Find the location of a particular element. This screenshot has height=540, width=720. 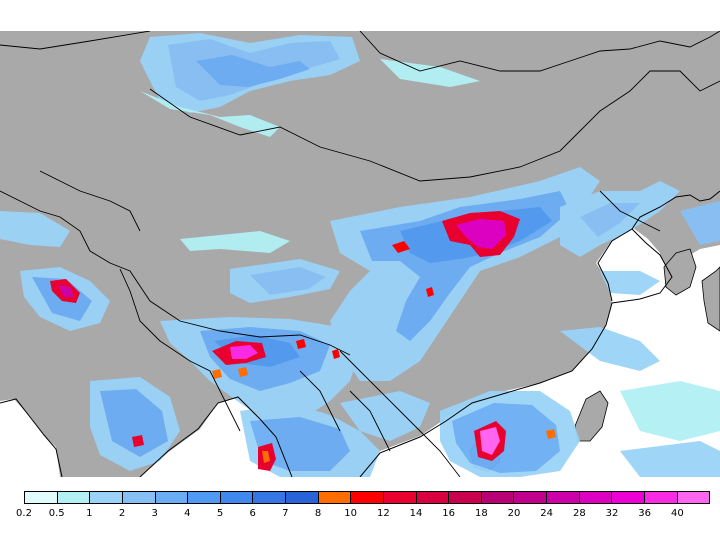

legend-tick-label: 0.2 is located at coordinates (24, 513).